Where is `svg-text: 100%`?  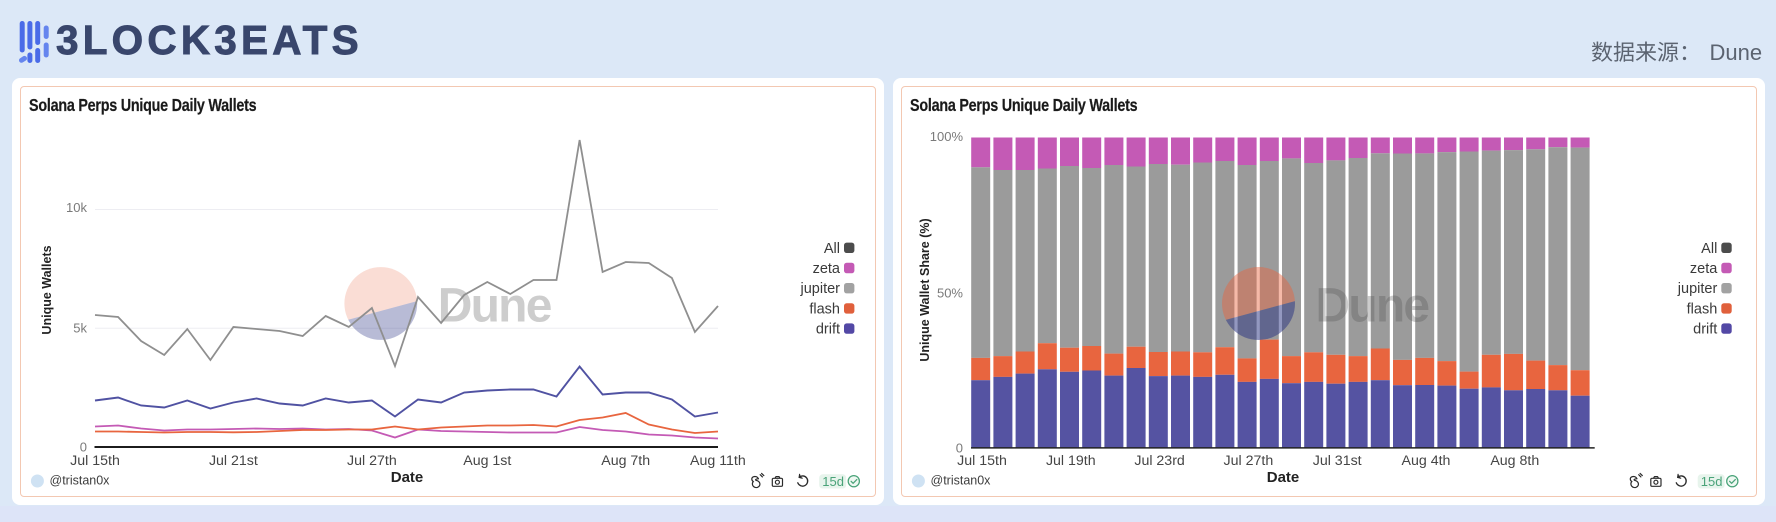 svg-text: 100% is located at coordinates (947, 136).